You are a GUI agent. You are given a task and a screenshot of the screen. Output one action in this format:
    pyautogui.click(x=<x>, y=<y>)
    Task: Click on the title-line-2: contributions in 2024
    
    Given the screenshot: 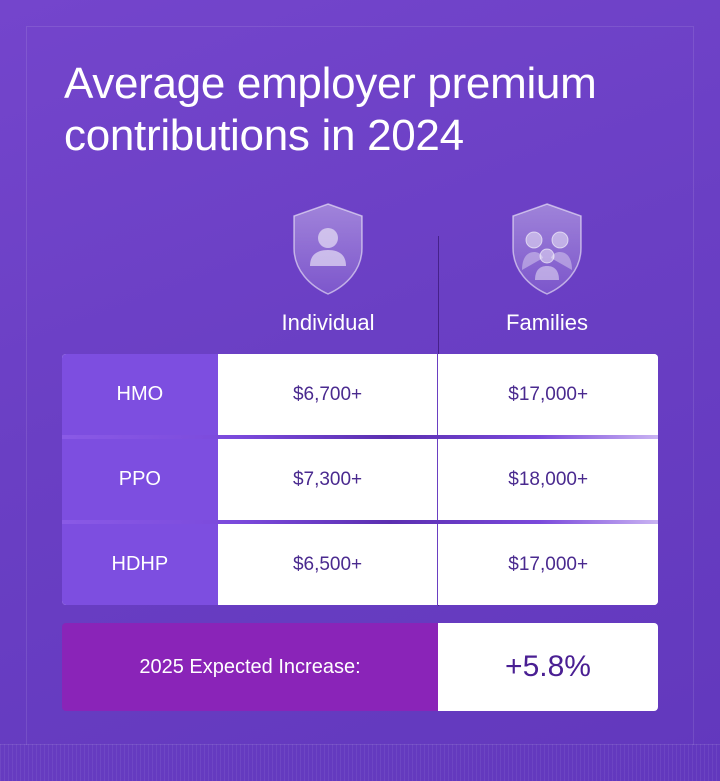 What is the action you would take?
    pyautogui.click(x=264, y=135)
    